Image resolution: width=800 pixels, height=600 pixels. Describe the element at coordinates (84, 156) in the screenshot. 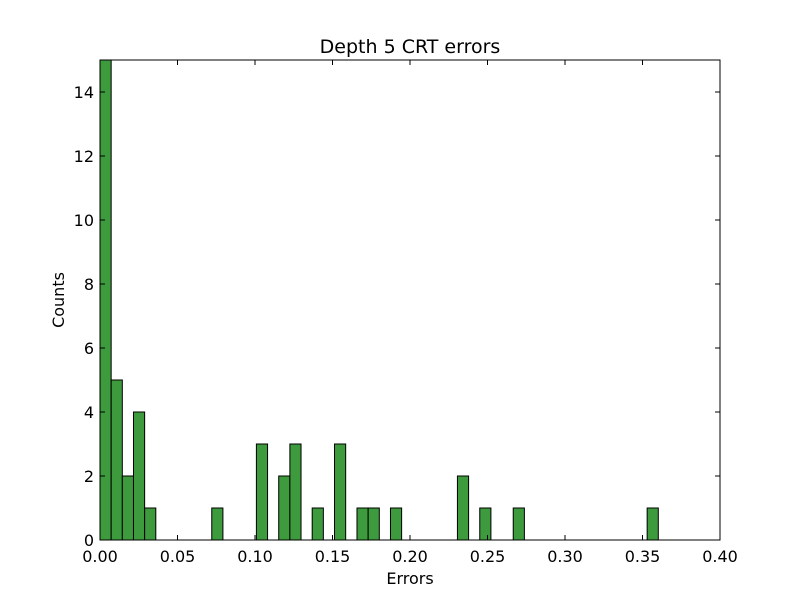

I see `y-tick-label-6: 12` at that location.